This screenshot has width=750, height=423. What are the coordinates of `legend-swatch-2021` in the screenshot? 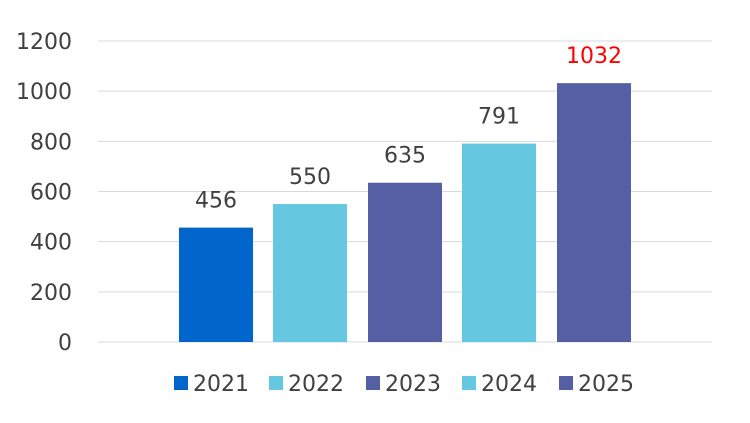 It's located at (181, 383).